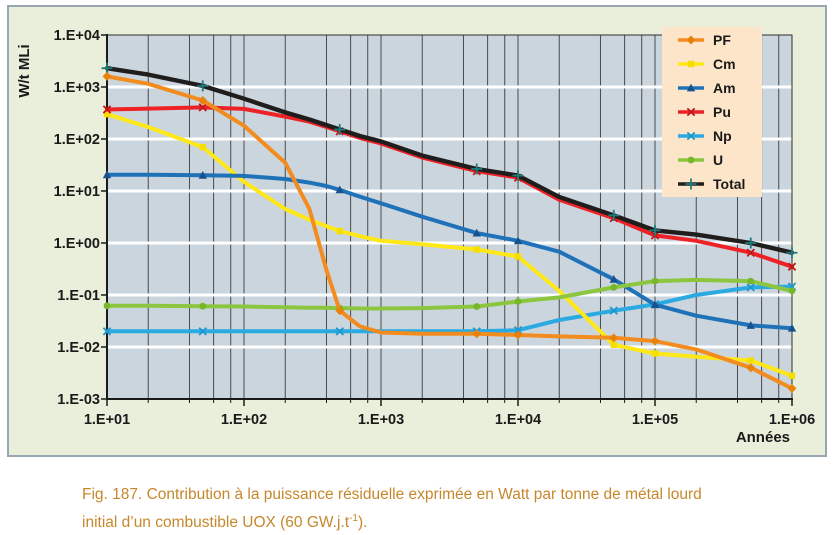 The image size is (835, 535). What do you see at coordinates (691, 40) in the screenshot?
I see `legend-swatch-PF` at bounding box center [691, 40].